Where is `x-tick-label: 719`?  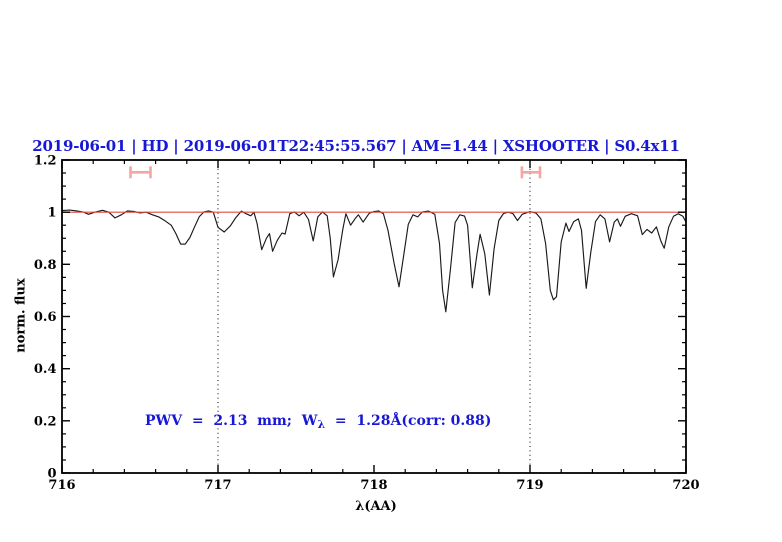
x-tick-label: 719 is located at coordinates (529, 485).